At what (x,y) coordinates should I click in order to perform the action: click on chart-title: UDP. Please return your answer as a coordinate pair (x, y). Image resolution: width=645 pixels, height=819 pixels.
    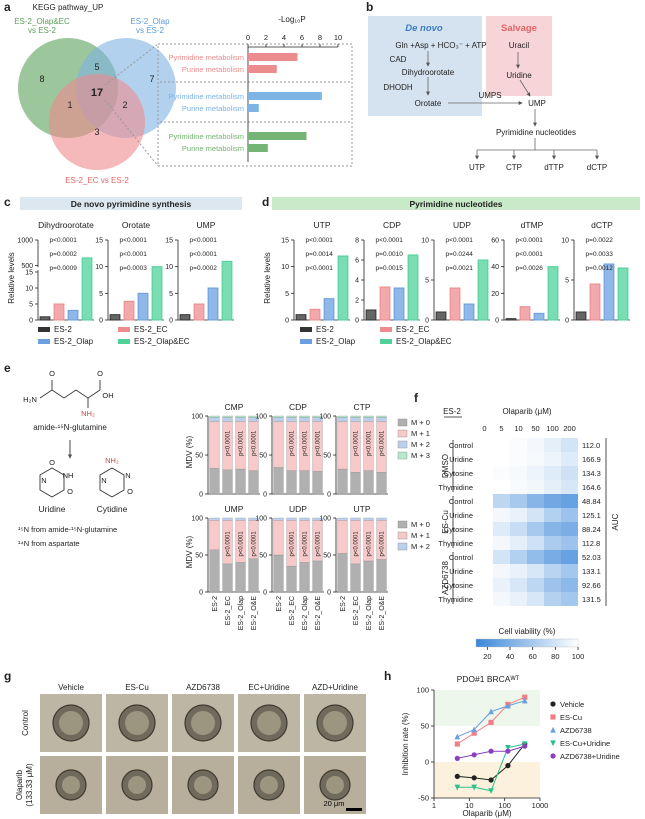
    Looking at the image, I should click on (298, 509).